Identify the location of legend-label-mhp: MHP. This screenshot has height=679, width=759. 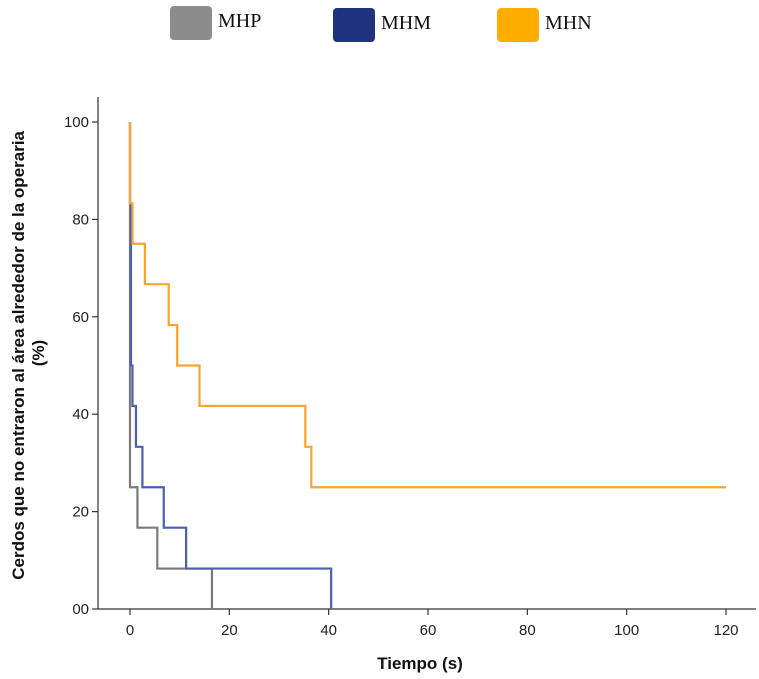
(239, 21).